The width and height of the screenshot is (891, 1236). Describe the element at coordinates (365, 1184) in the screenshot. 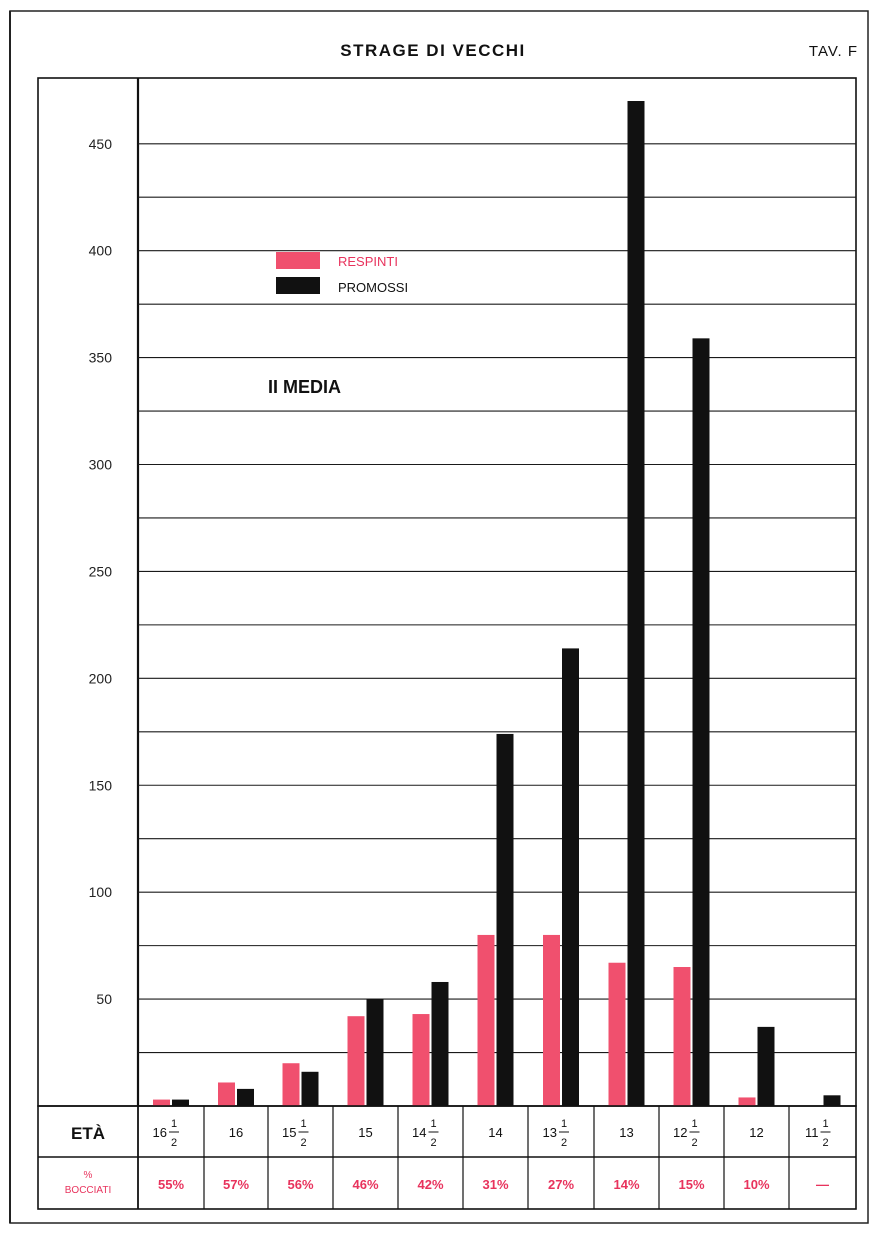

I see `pct-bocciati-value: 46%` at that location.